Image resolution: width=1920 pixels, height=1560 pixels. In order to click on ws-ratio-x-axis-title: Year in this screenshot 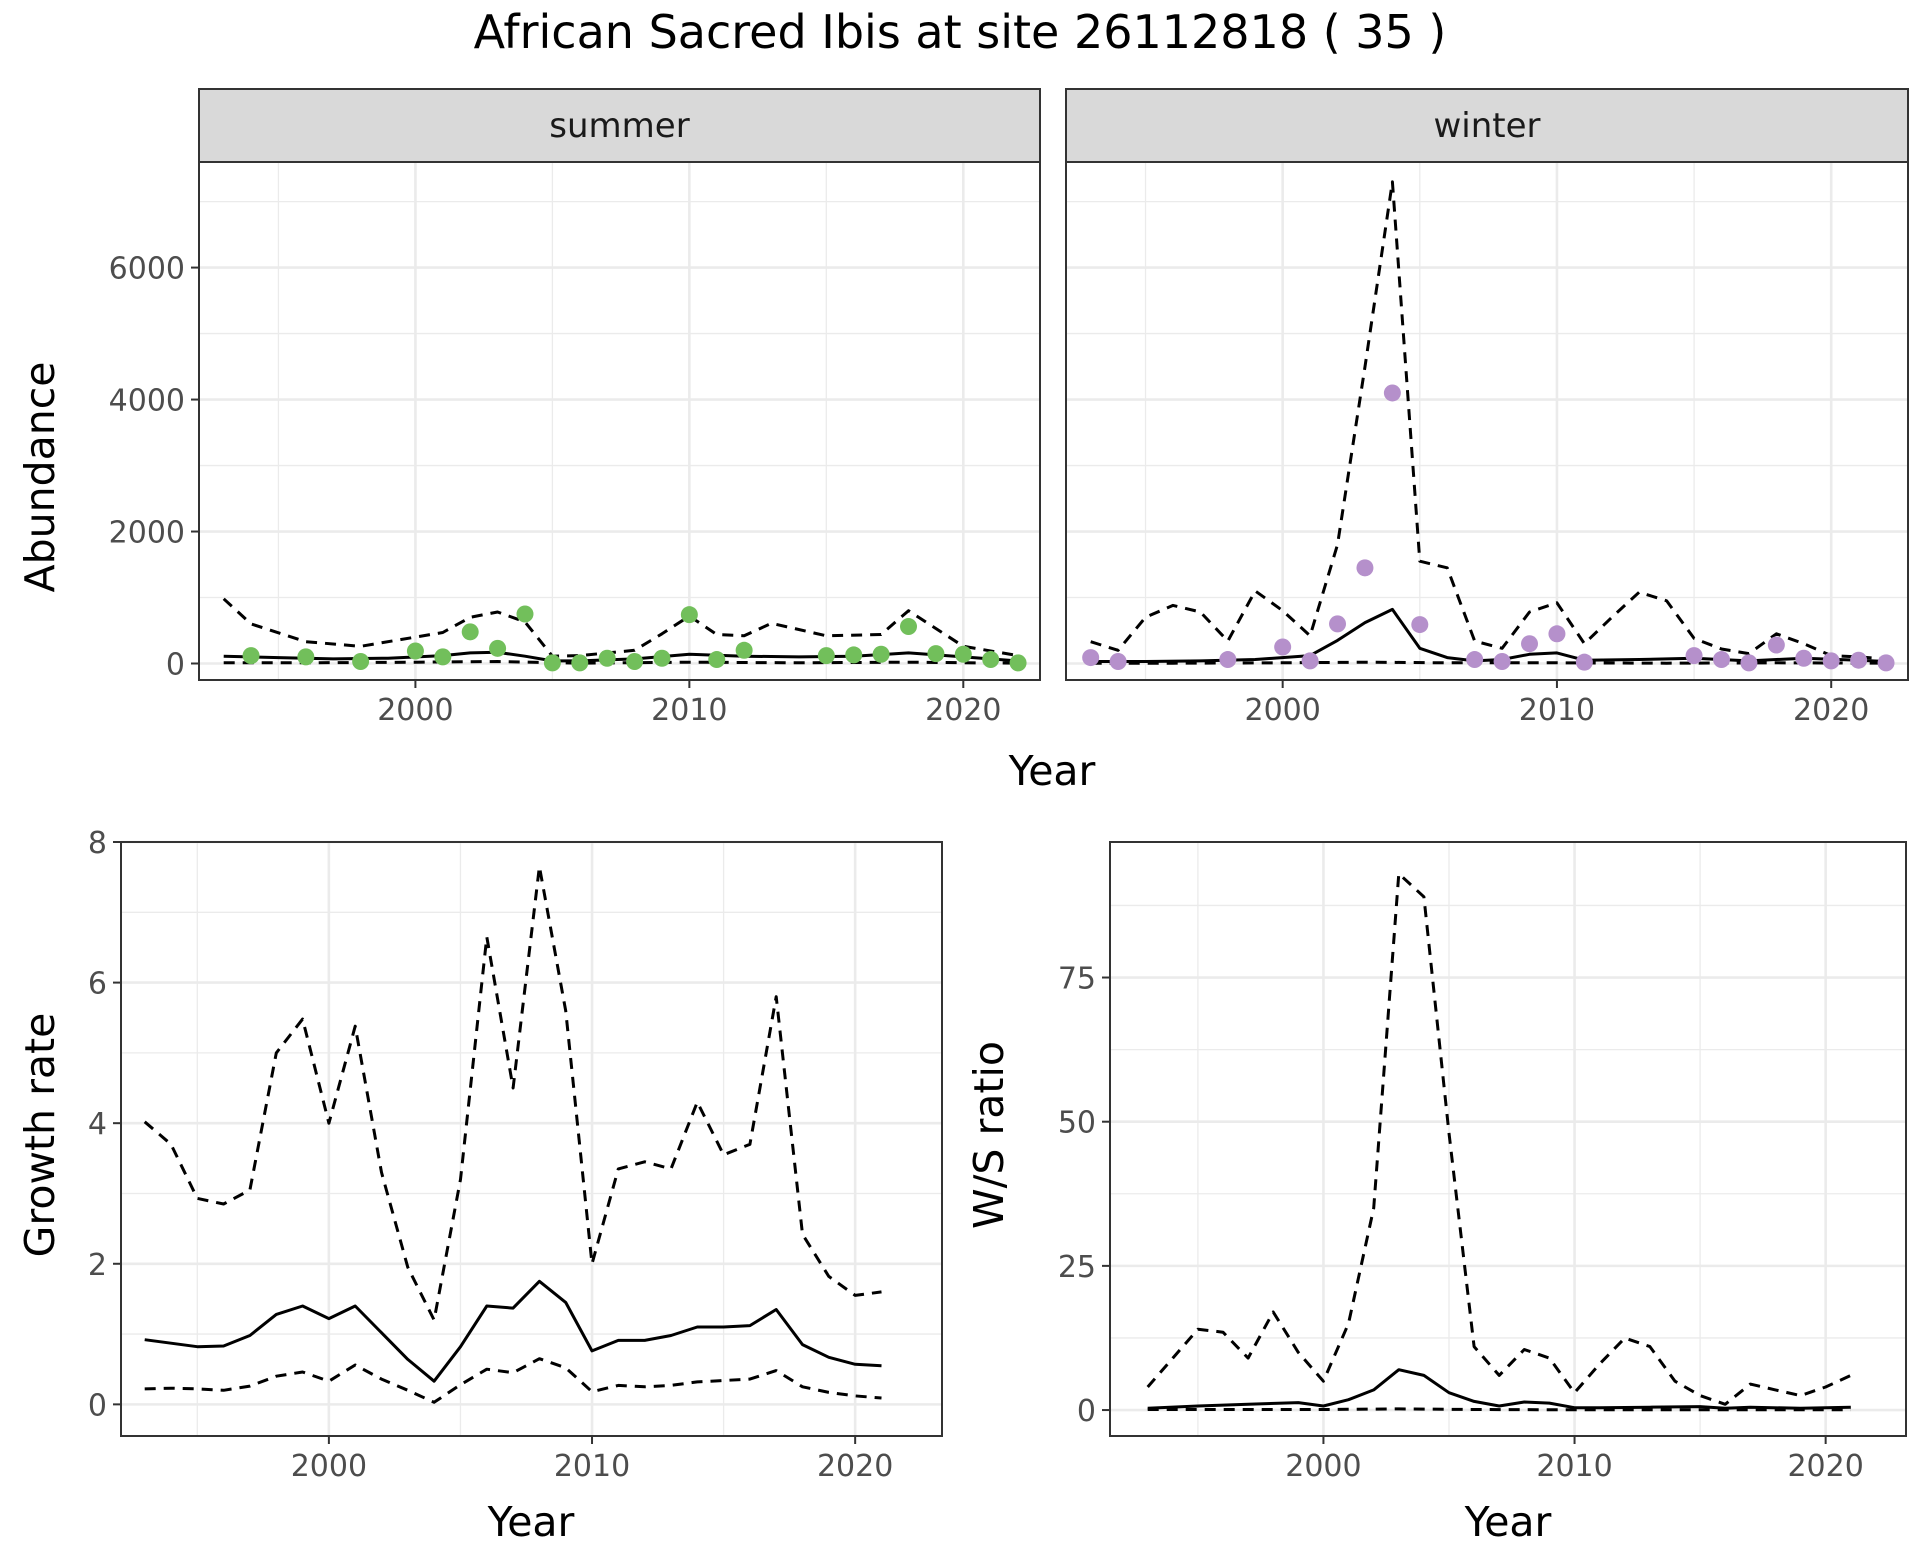, I will do `click(1508, 1522)`.